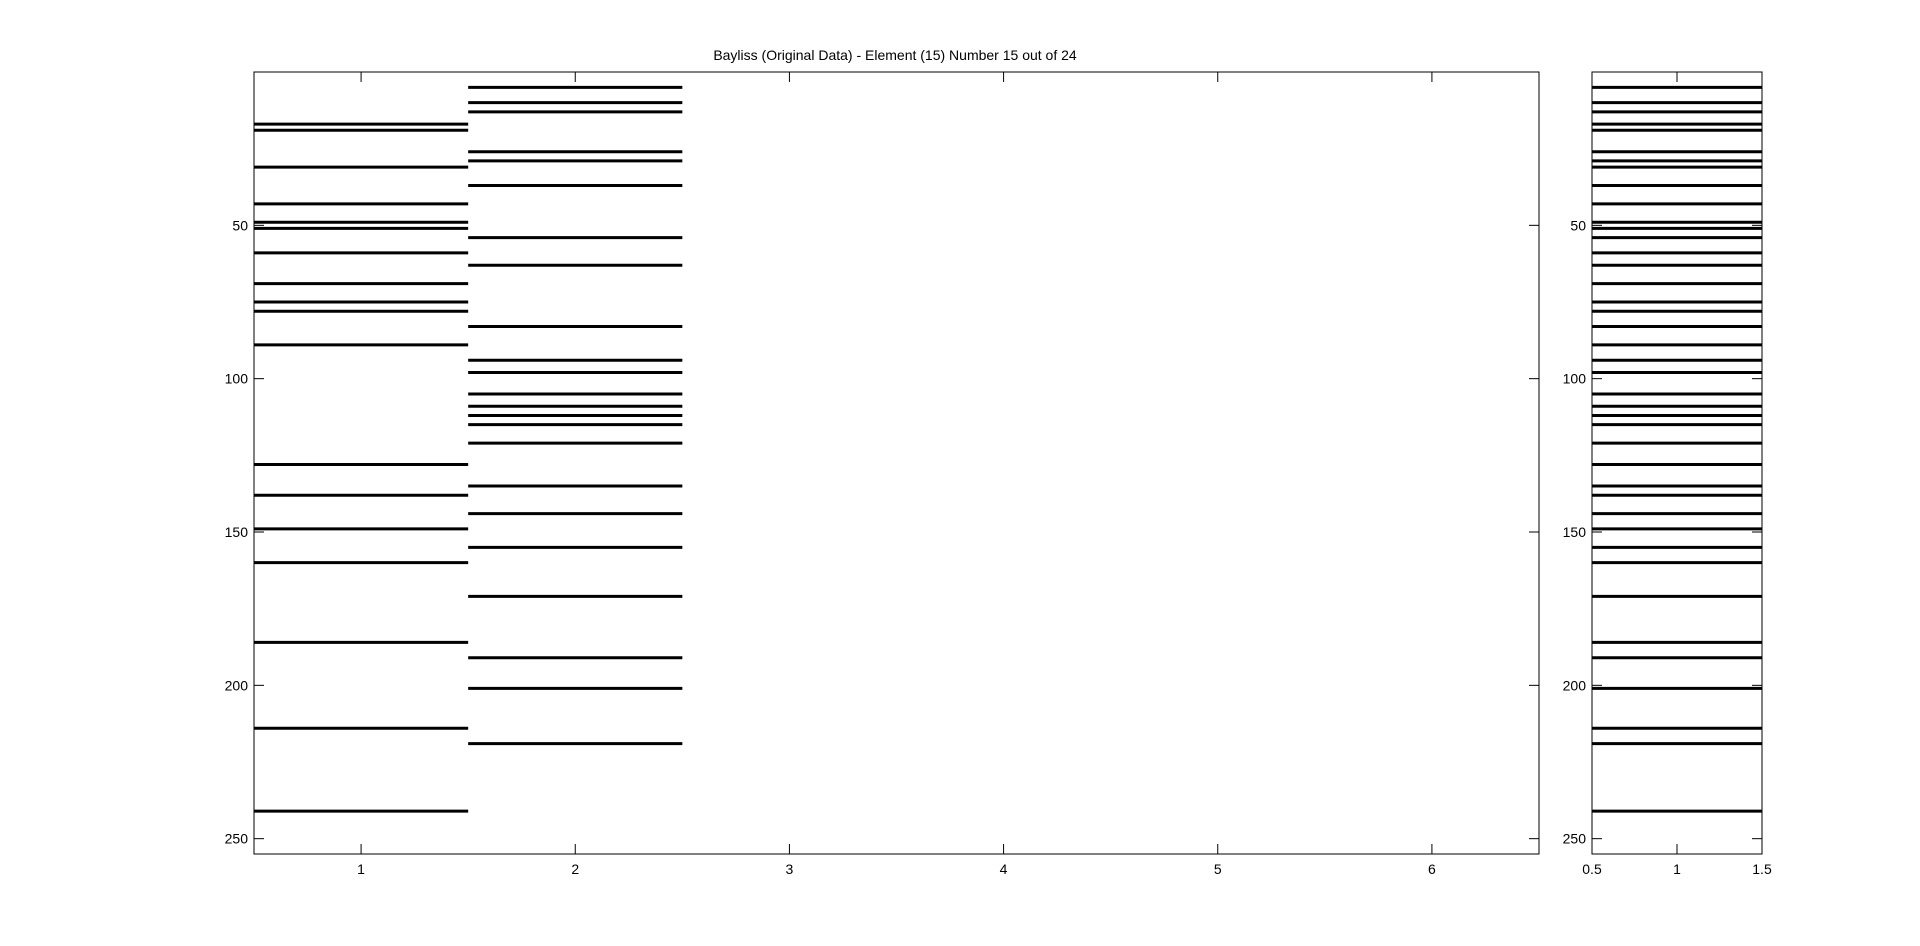 The image size is (1920, 946). I want to click on x-tick-label: 3, so click(790, 869).